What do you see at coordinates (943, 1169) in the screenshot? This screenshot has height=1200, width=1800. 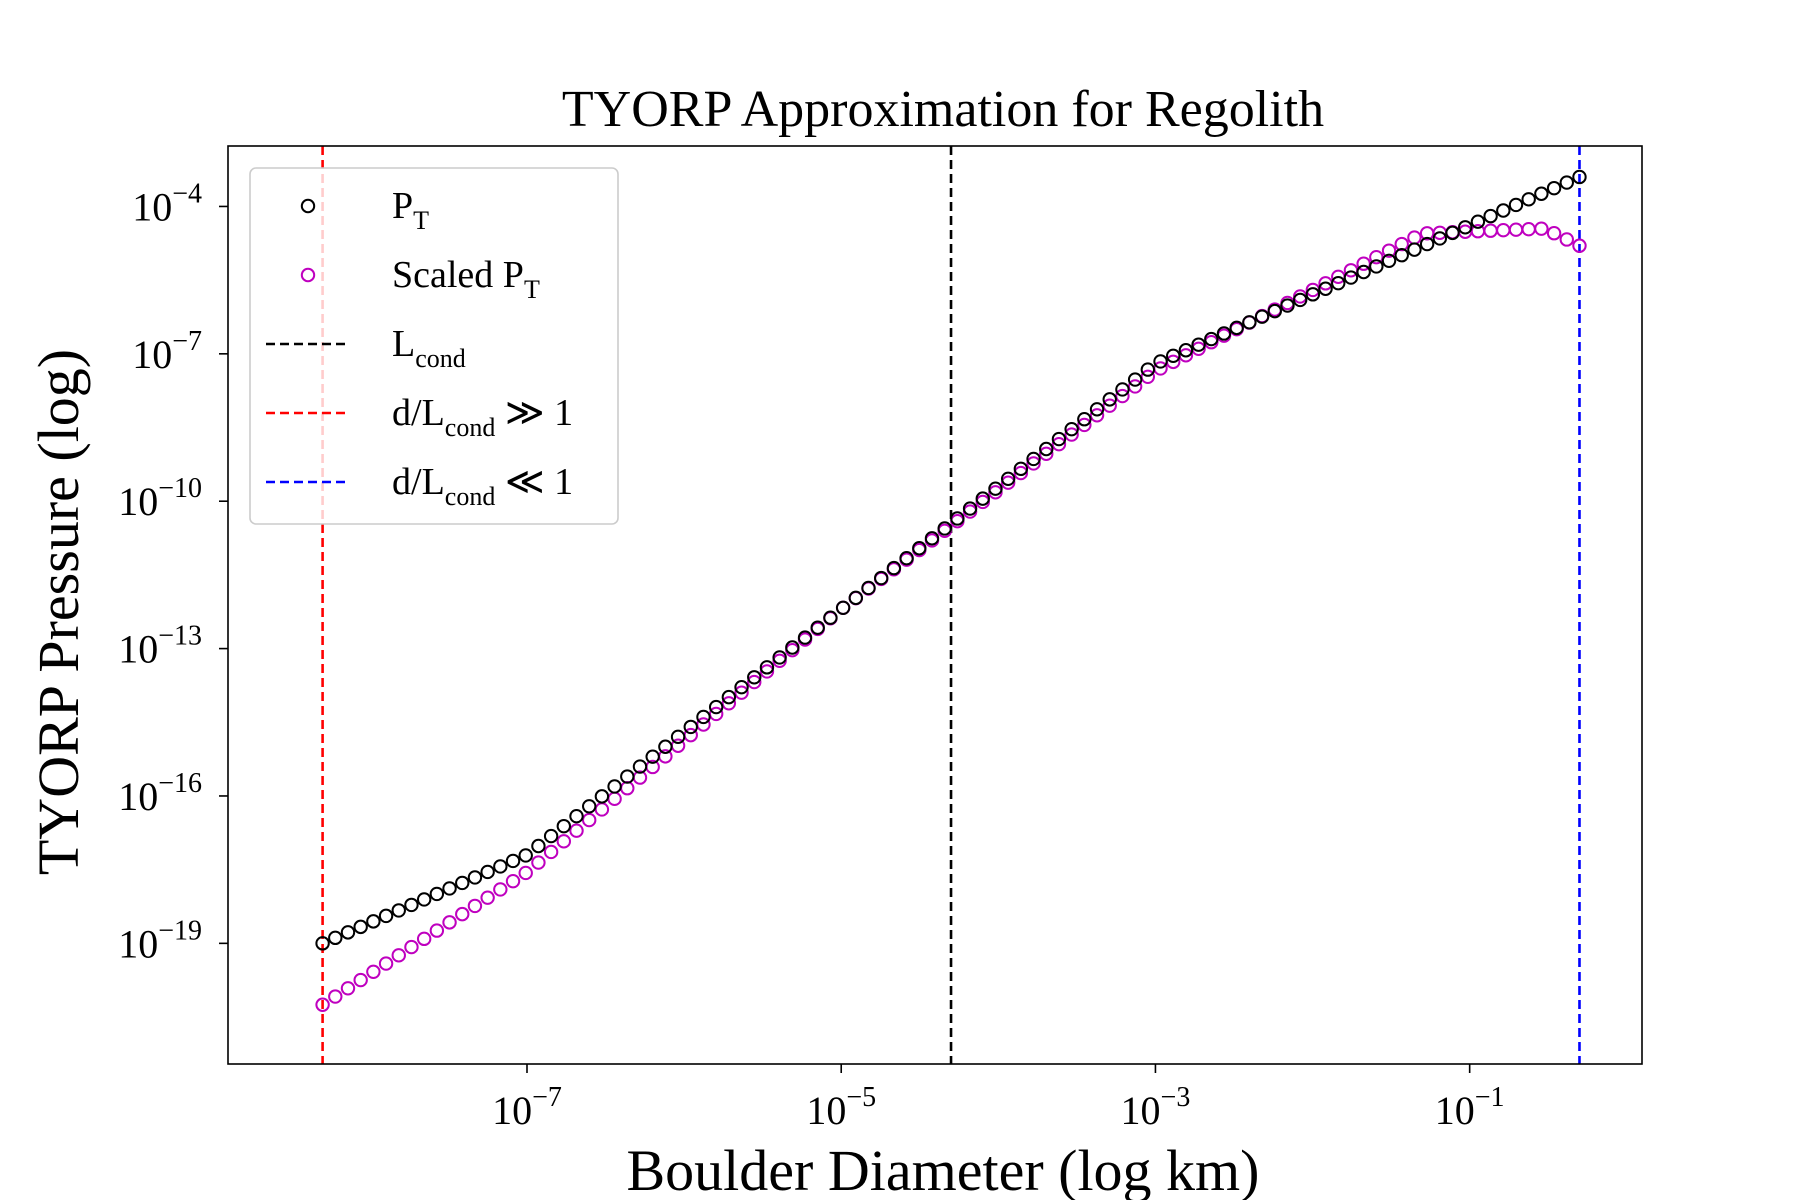 I see `x-axis-label: Boulder Diameter (log km)` at bounding box center [943, 1169].